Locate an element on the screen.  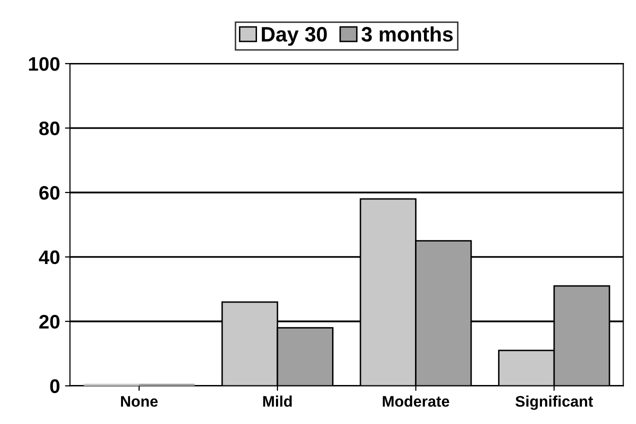
y-tick-label: 60 is located at coordinates (49, 193).